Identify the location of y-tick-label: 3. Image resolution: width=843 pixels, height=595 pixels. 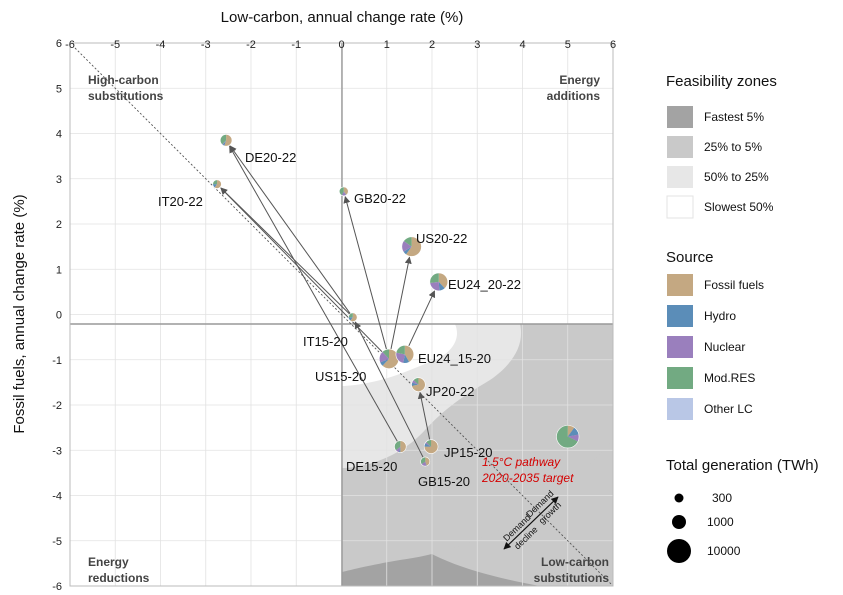
(59, 180).